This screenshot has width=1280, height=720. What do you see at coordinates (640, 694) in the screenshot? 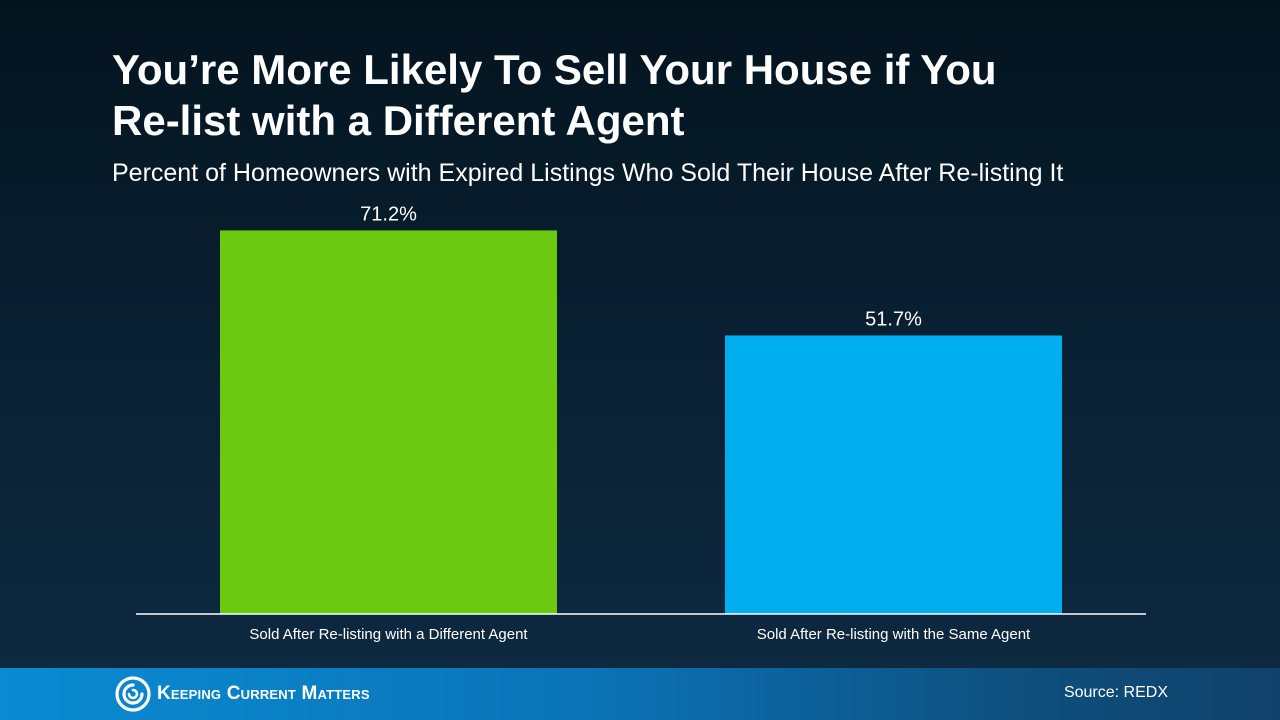
I see `footer-bar: Keeping Current Matters Source: REDX` at bounding box center [640, 694].